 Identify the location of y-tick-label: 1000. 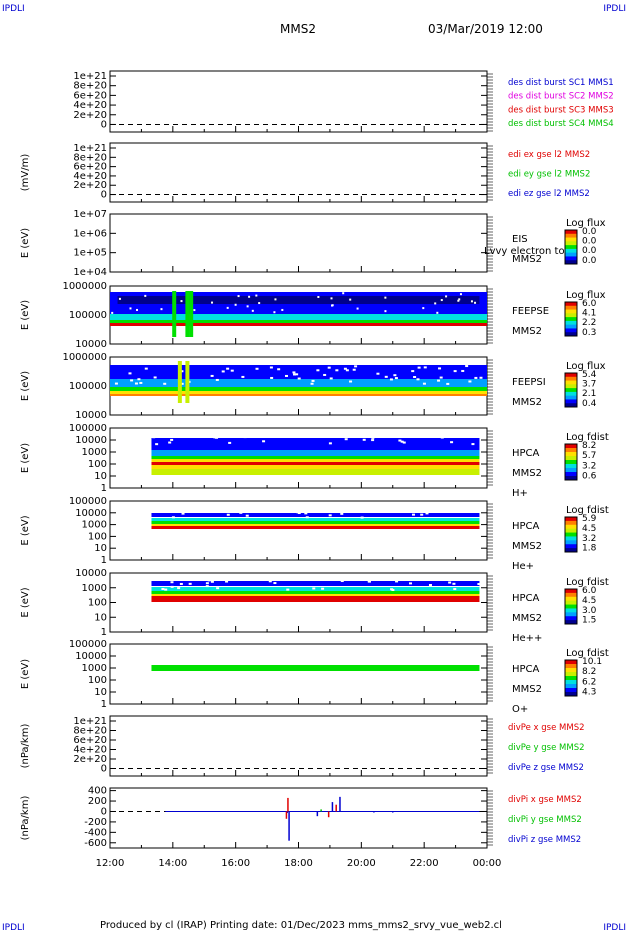
(94, 588).